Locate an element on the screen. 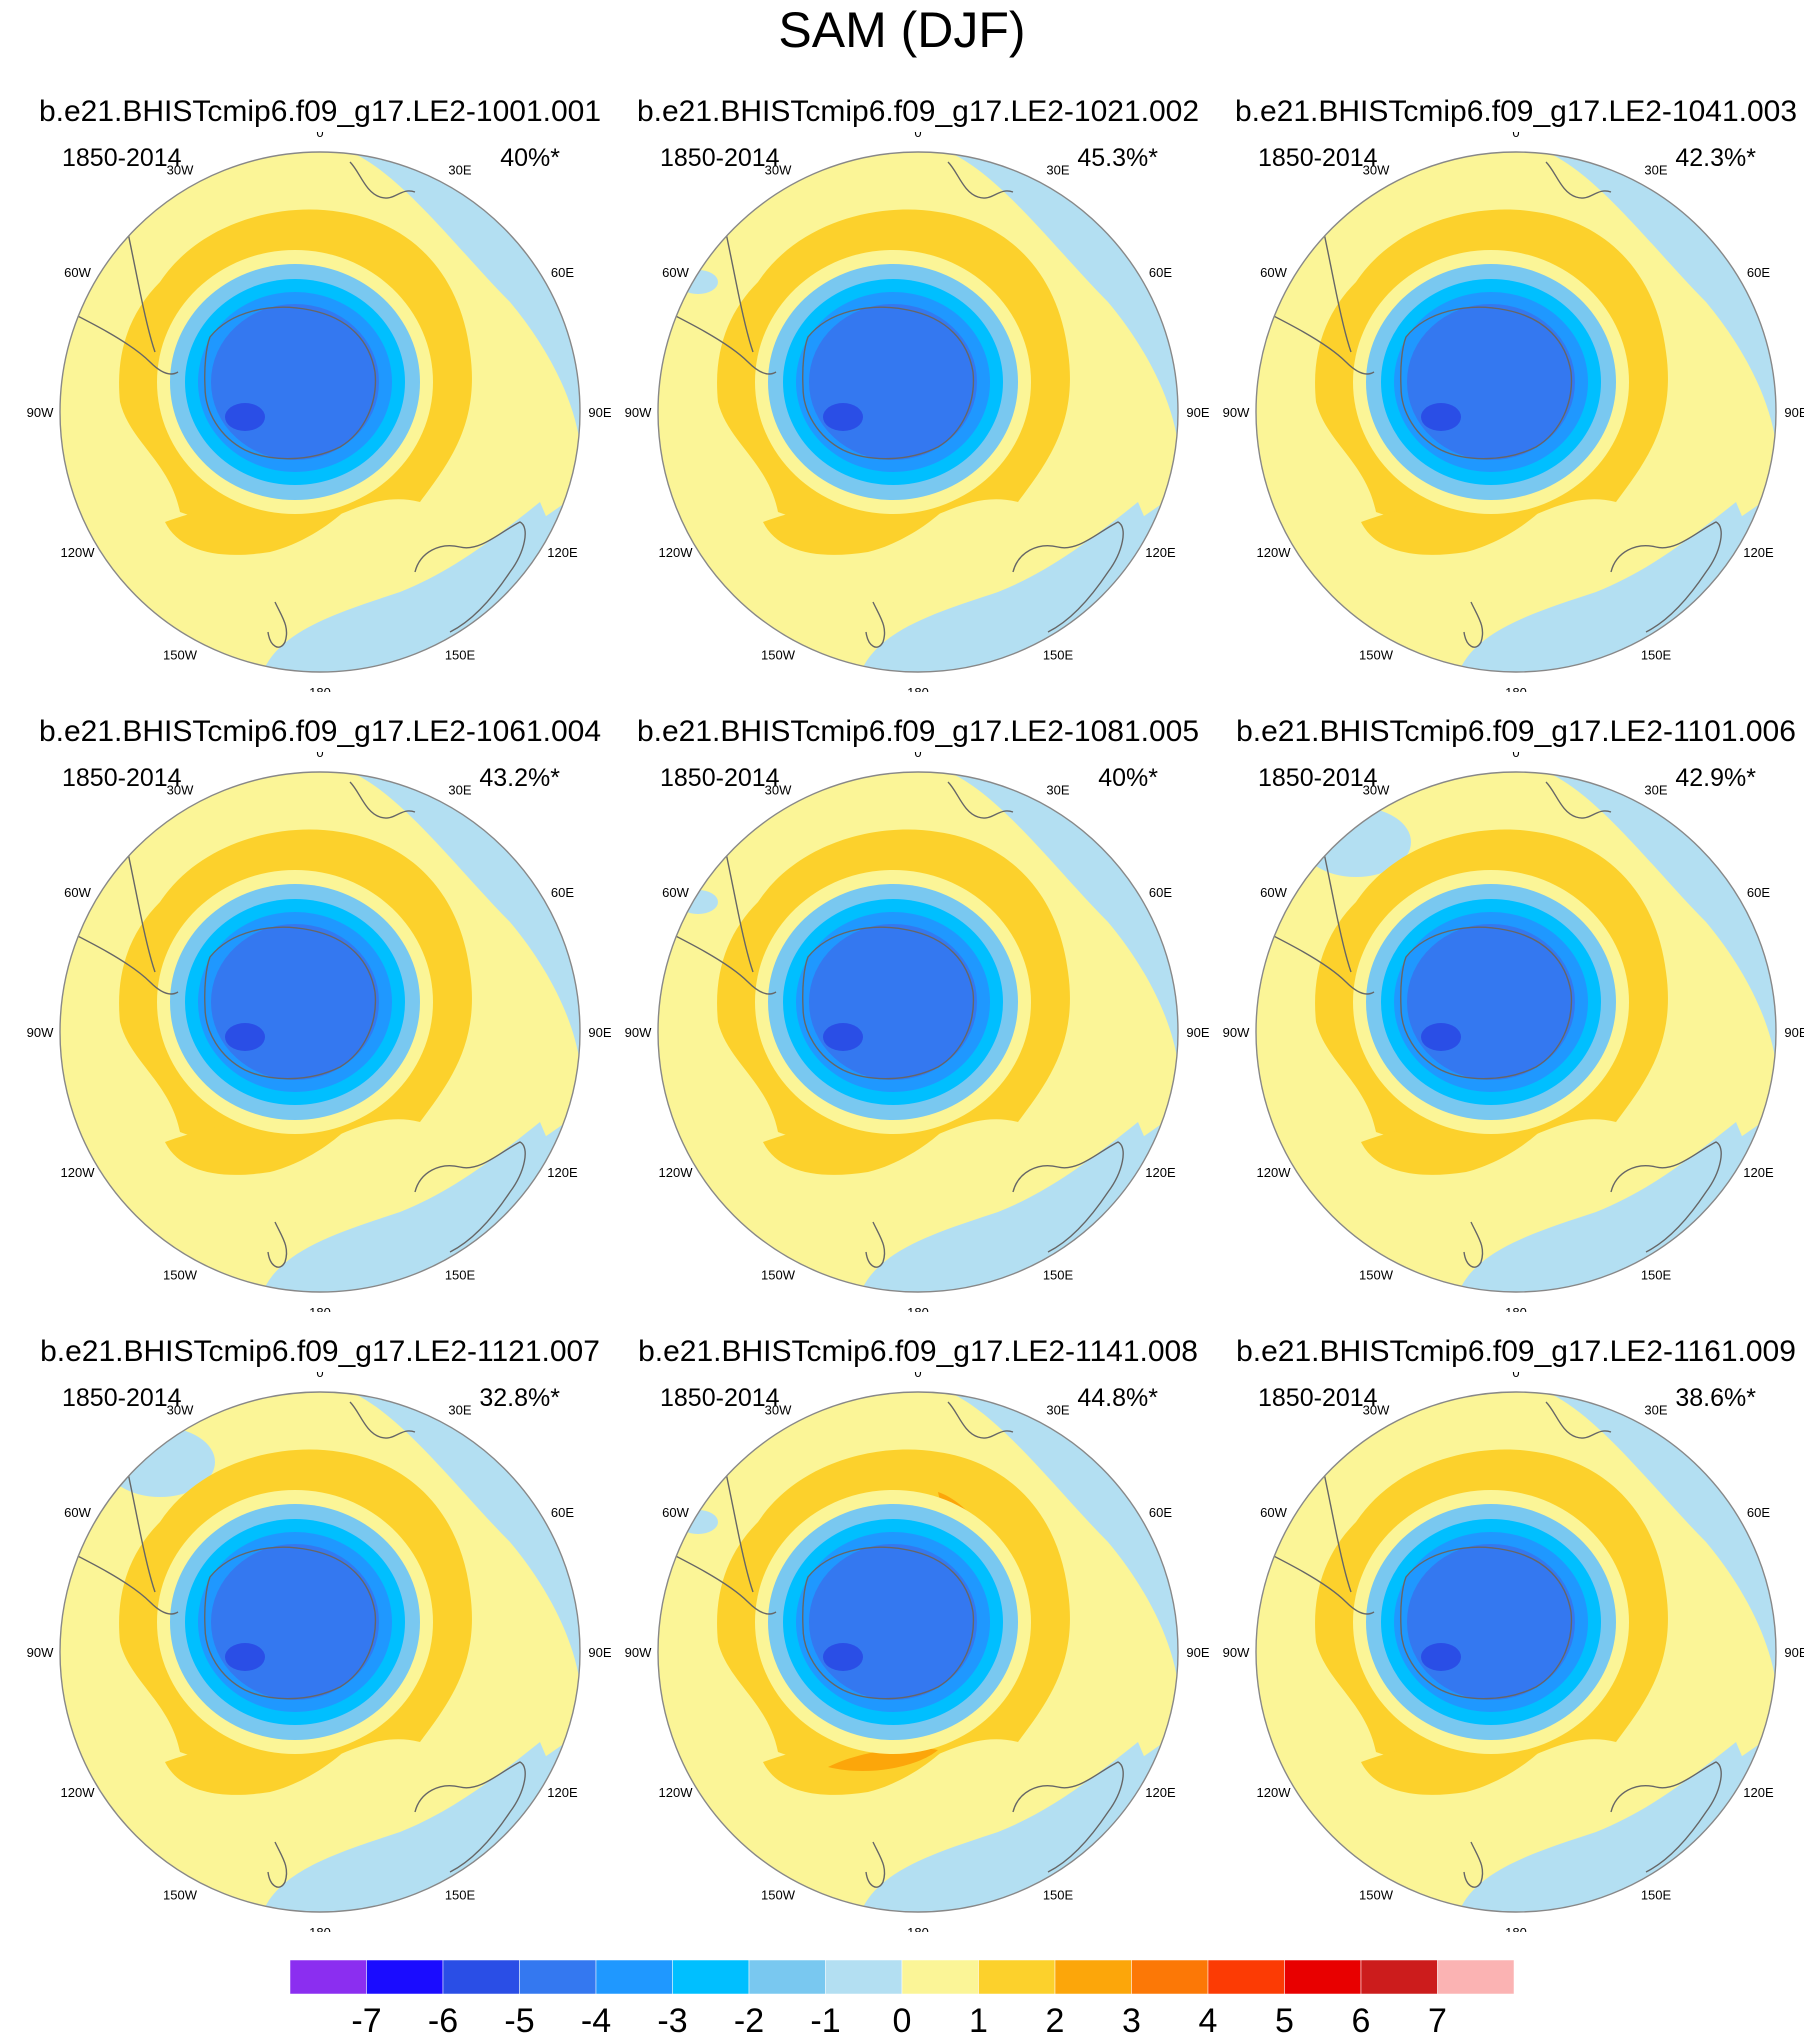  colorbar-label: -5 is located at coordinates (519, 2021).